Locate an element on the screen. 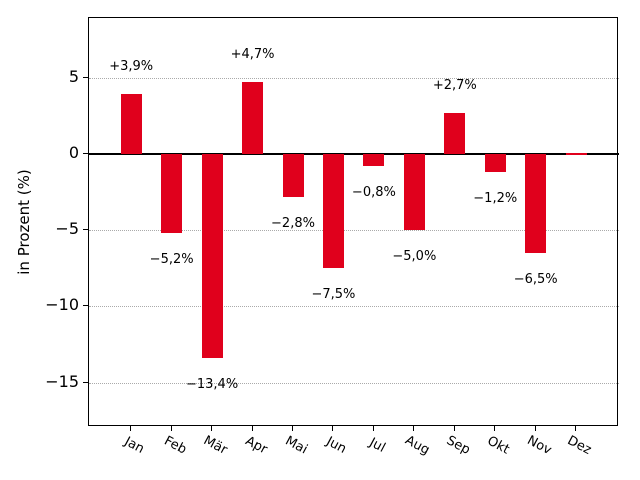 The width and height of the screenshot is (640, 480). bar-value-label: −1,2% is located at coordinates (495, 199).